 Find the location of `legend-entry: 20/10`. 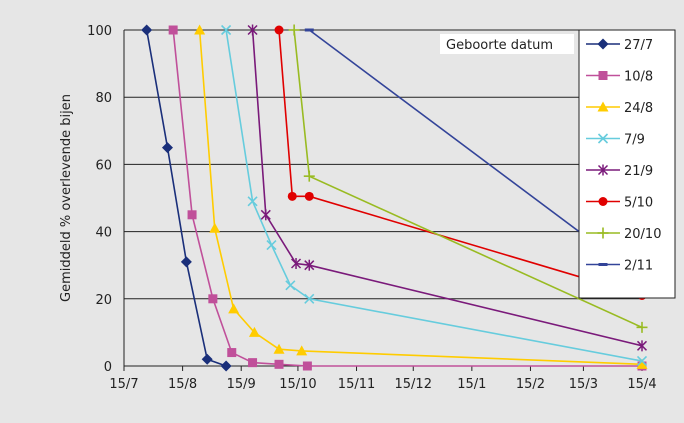

legend-entry: 20/10 is located at coordinates (623, 234).